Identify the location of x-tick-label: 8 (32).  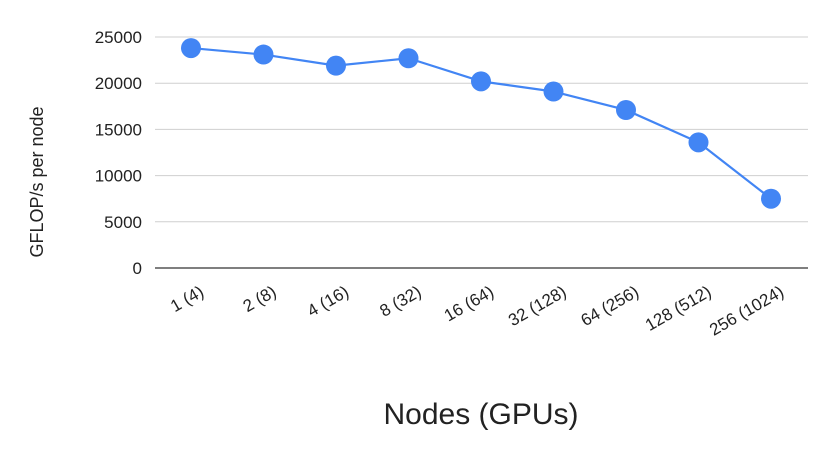
(401, 301).